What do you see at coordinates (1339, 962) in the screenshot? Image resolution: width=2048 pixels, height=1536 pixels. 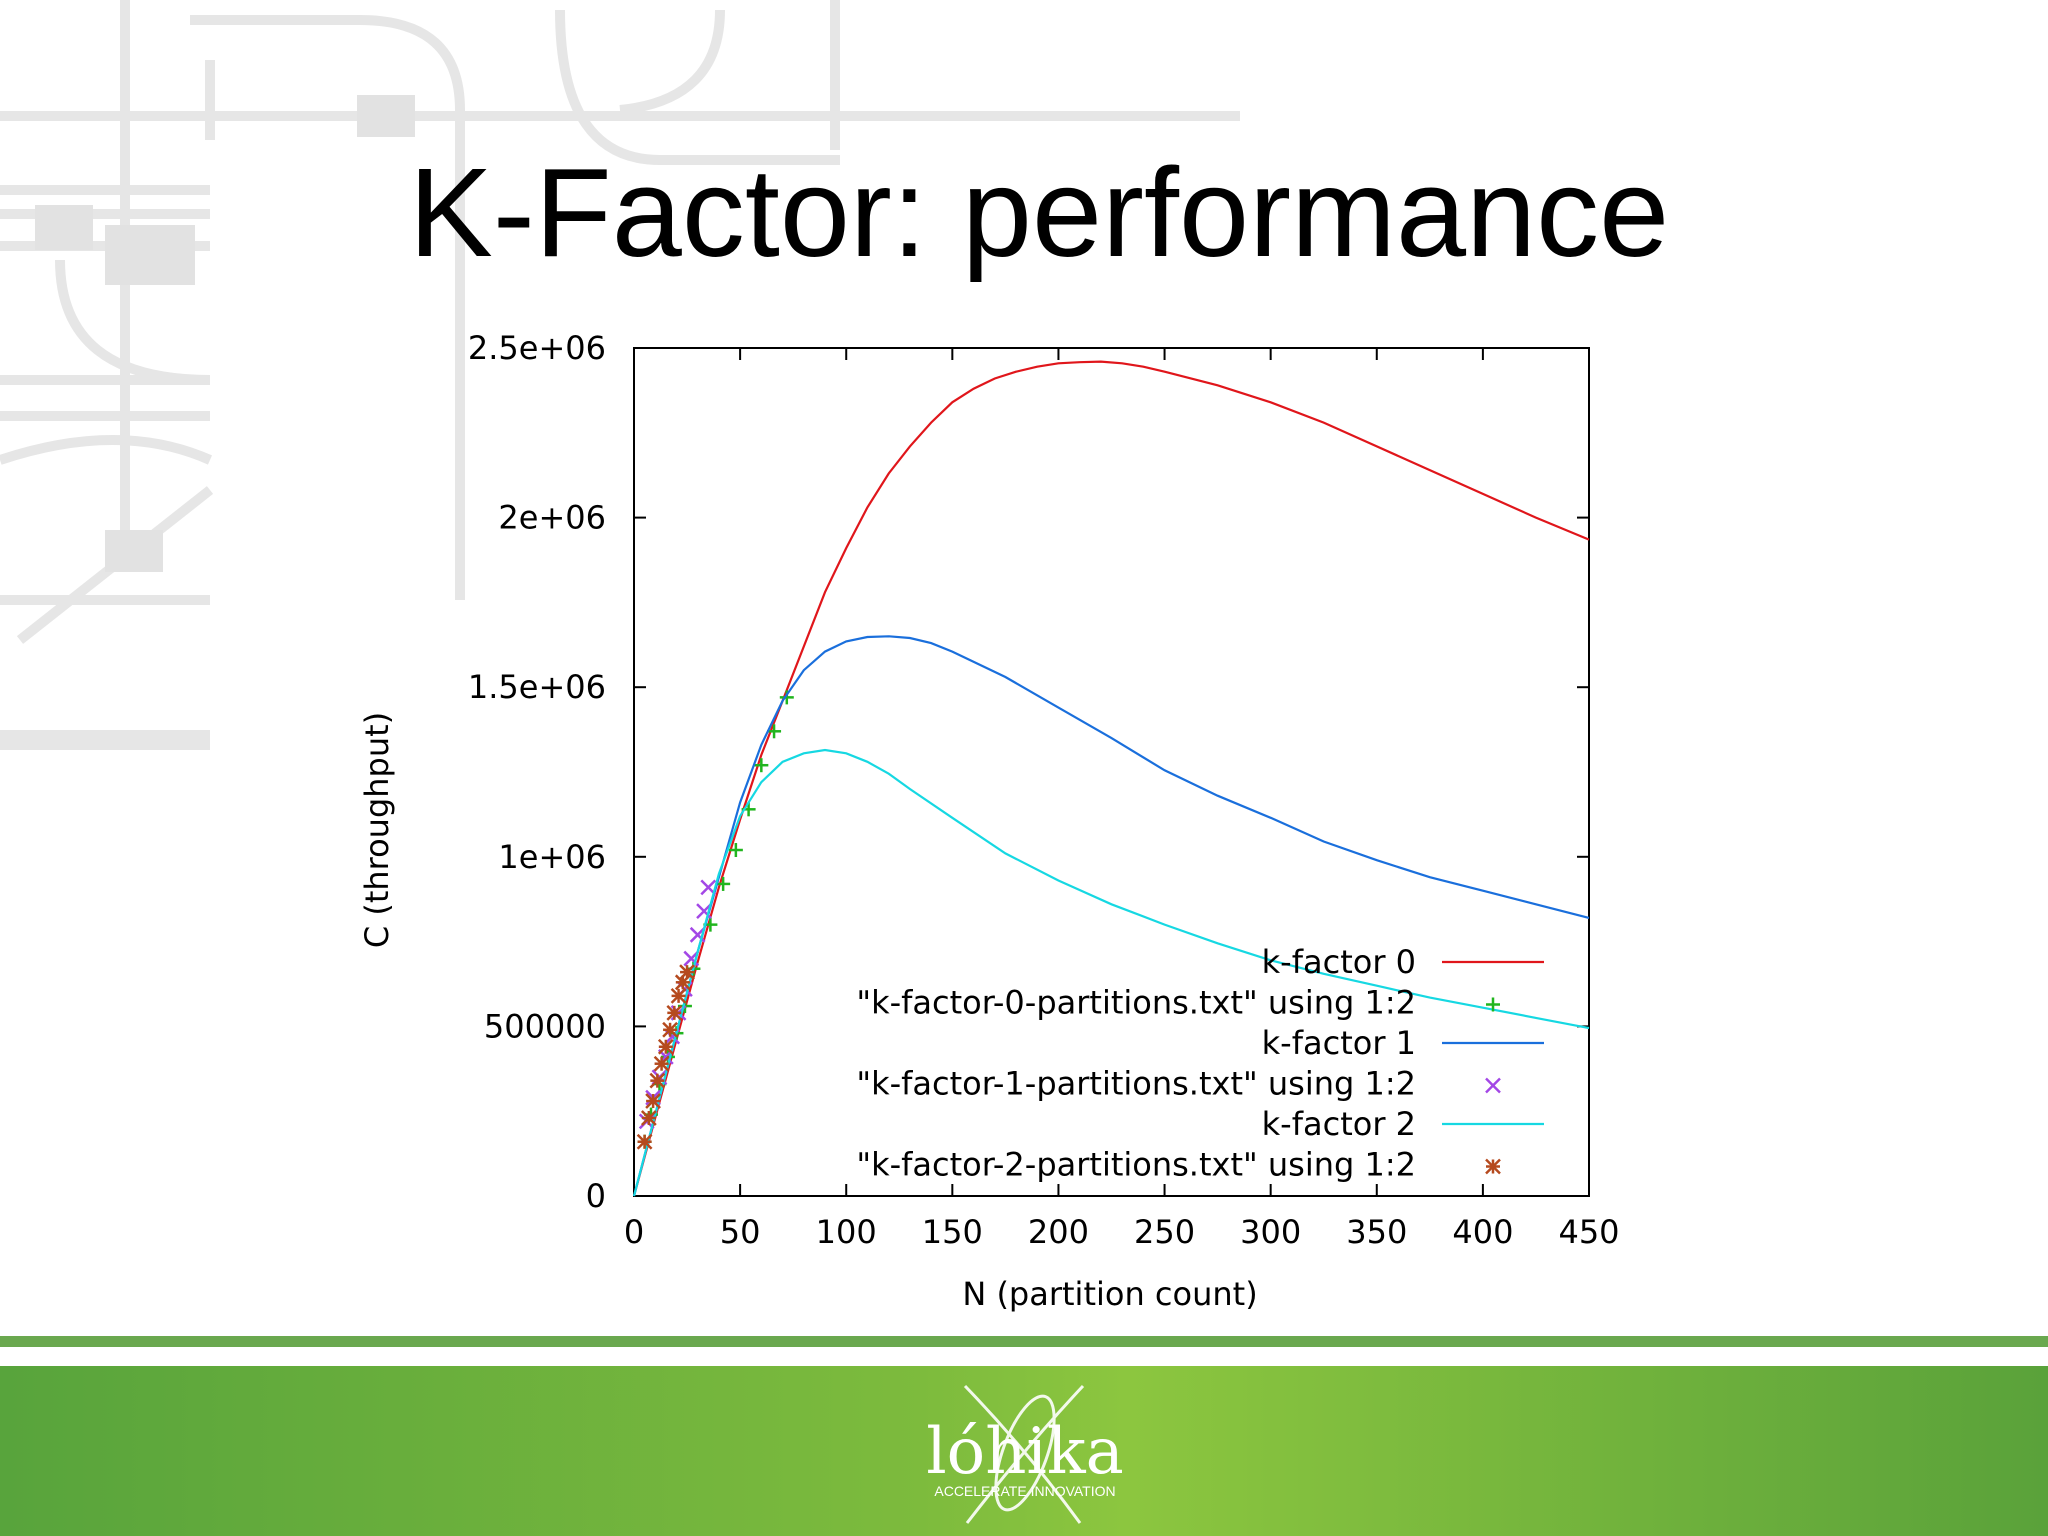 I see `legend-label: k-factor 0` at bounding box center [1339, 962].